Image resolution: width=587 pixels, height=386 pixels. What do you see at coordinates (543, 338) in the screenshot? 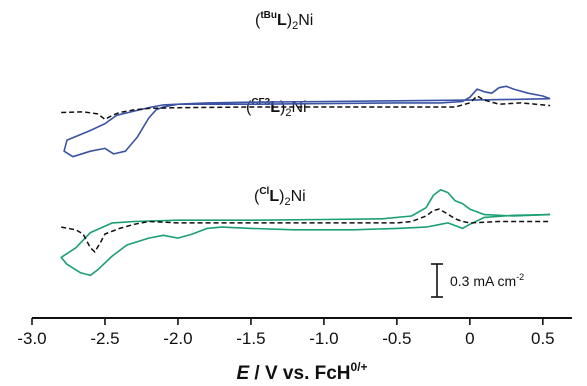
I see `x-tick-label: 0.5` at bounding box center [543, 338].